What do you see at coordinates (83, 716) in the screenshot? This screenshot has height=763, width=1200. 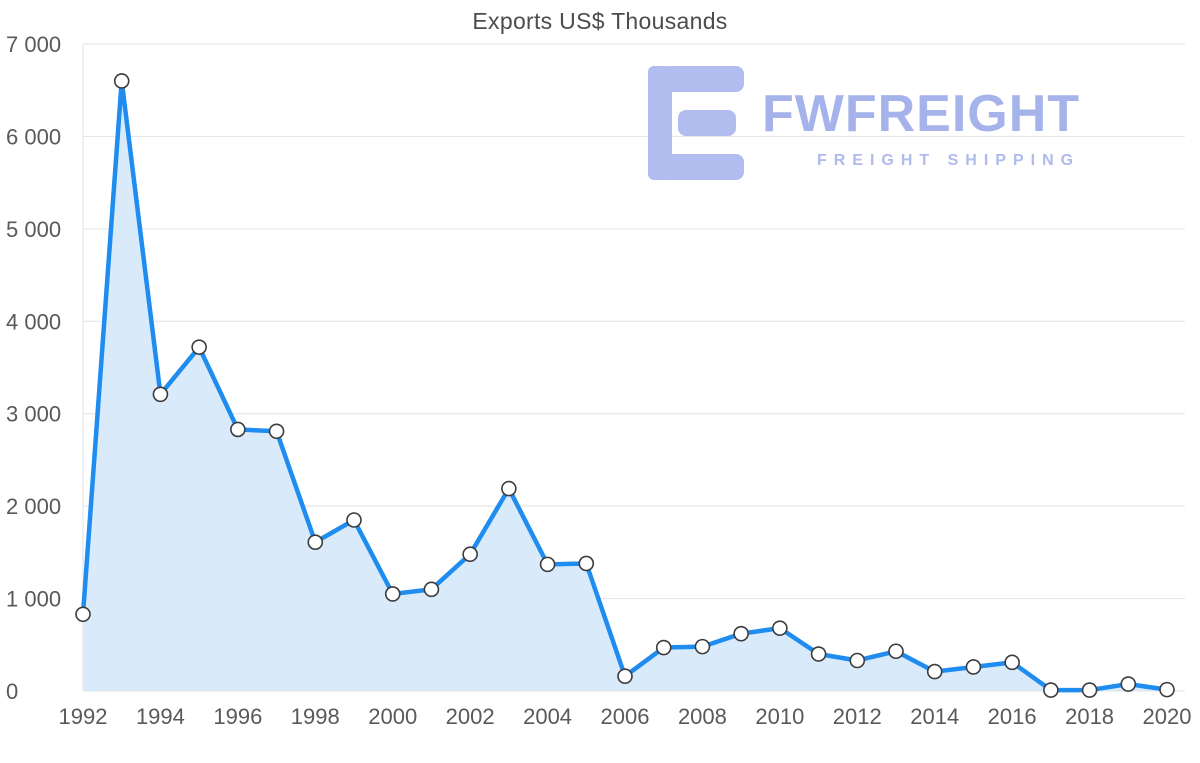 I see `x-axis-tick-label: 1992` at bounding box center [83, 716].